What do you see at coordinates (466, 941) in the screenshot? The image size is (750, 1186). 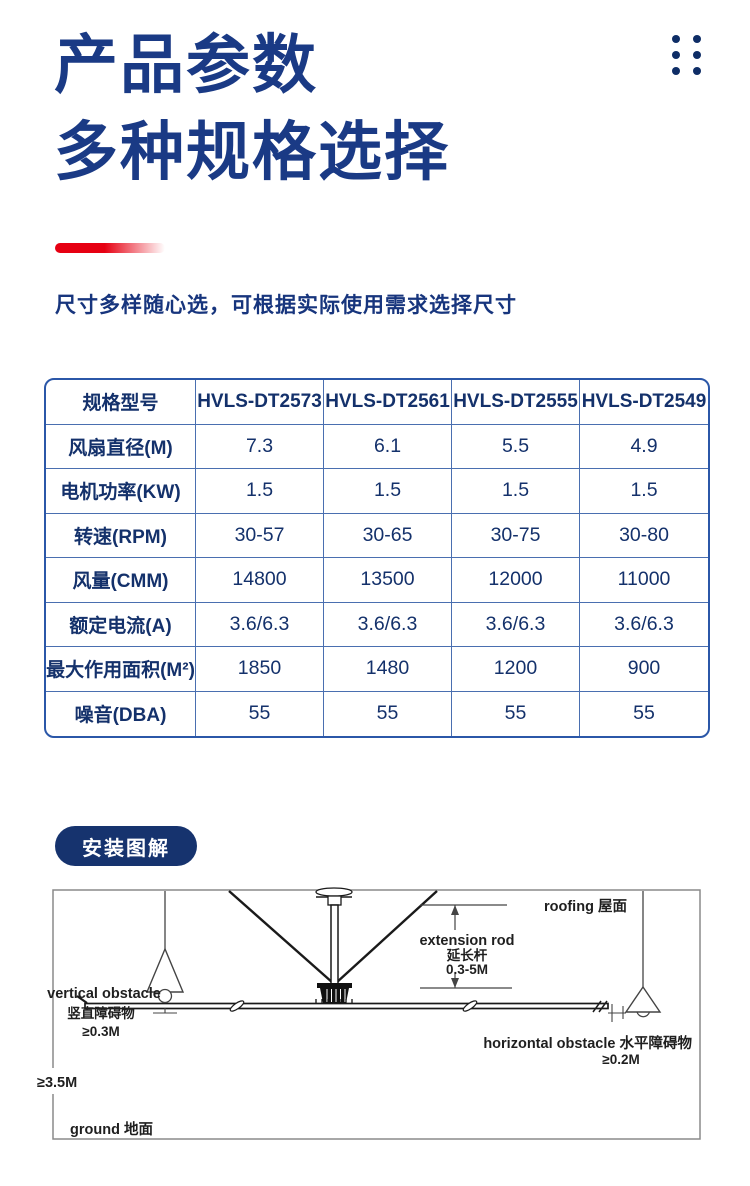 I see `extension-rod-label-en: extension rod` at bounding box center [466, 941].